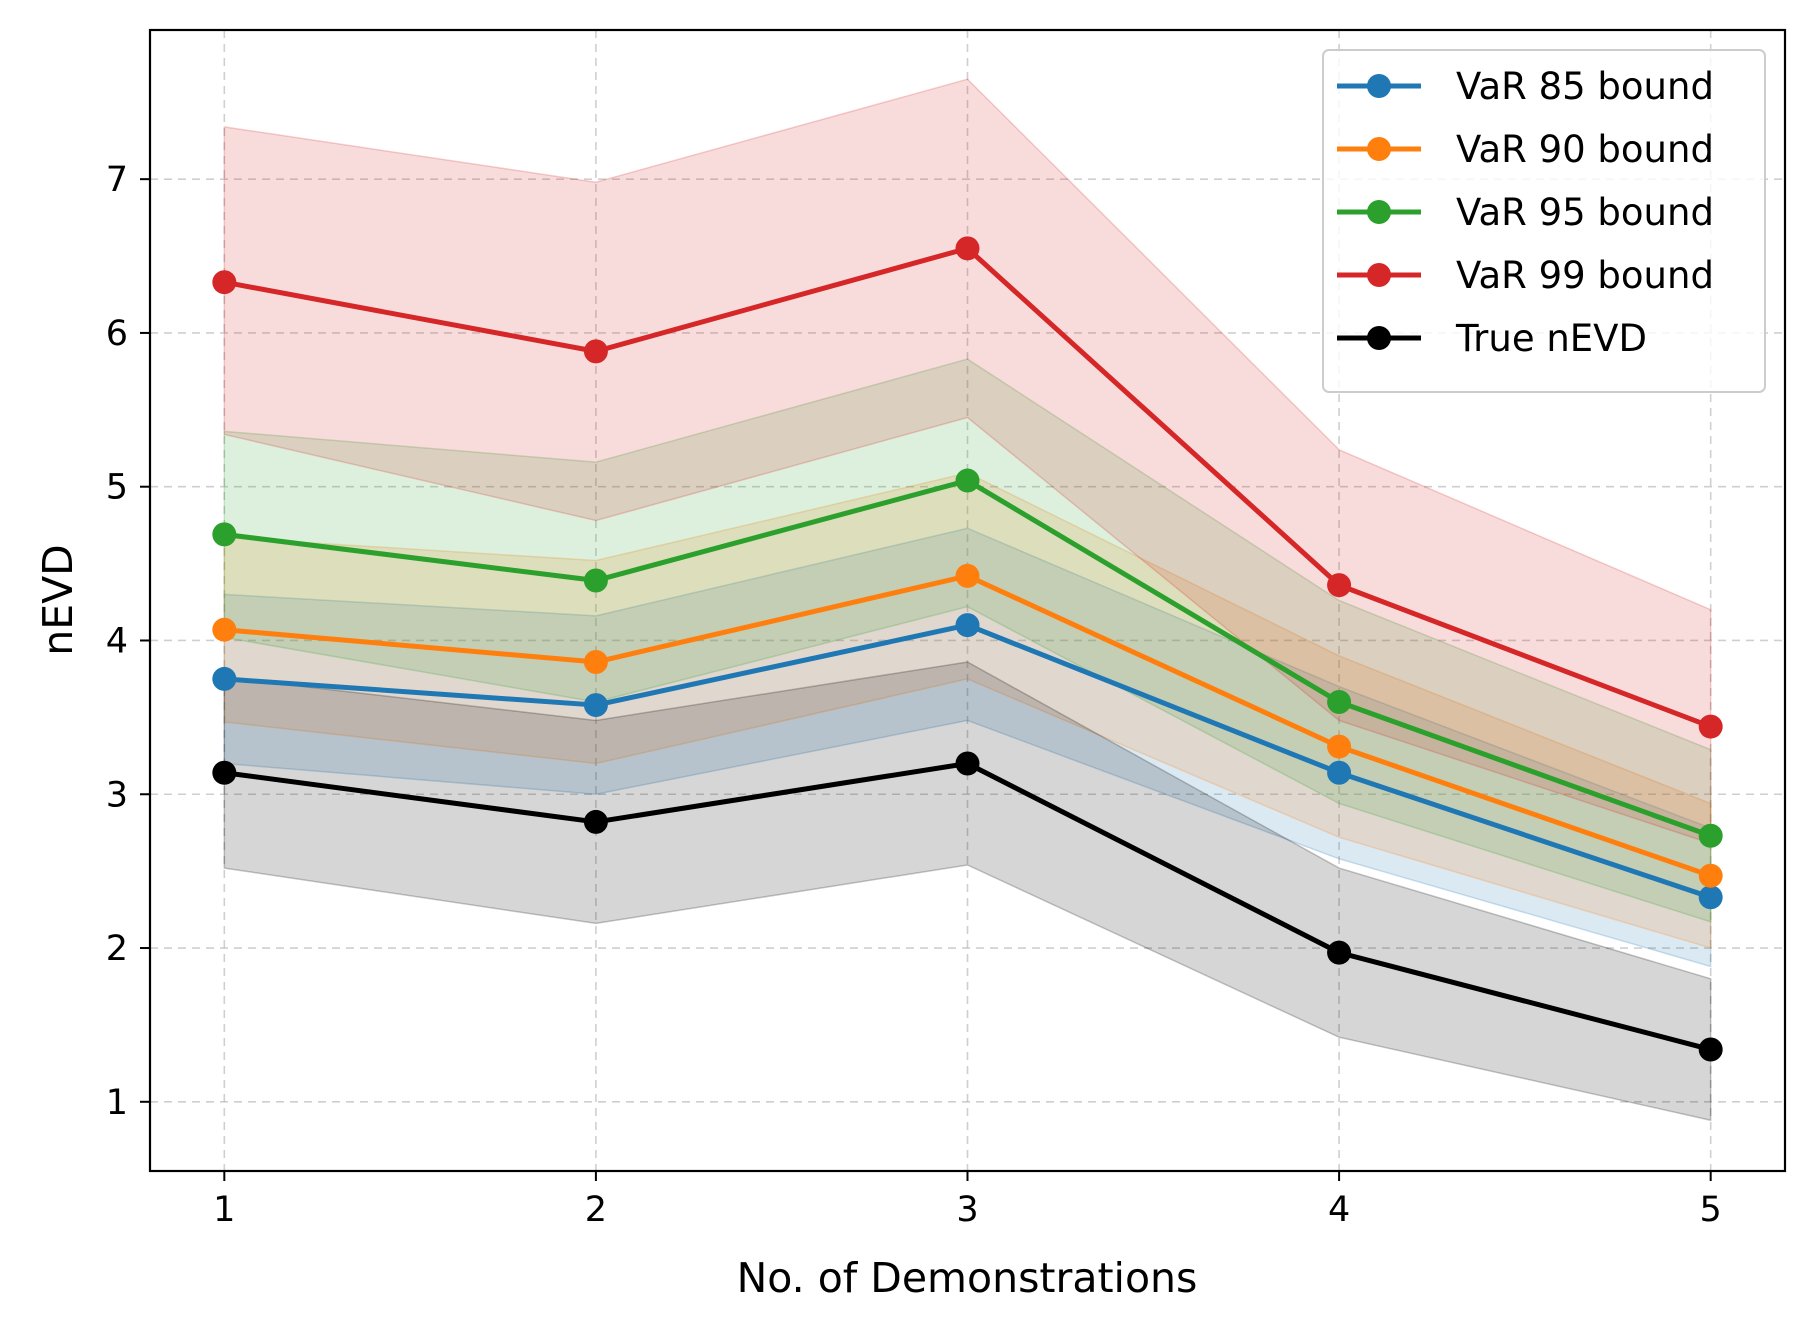 This screenshot has width=1807, height=1328. I want to click on legend-label: VaR 99 bound, so click(1585, 275).